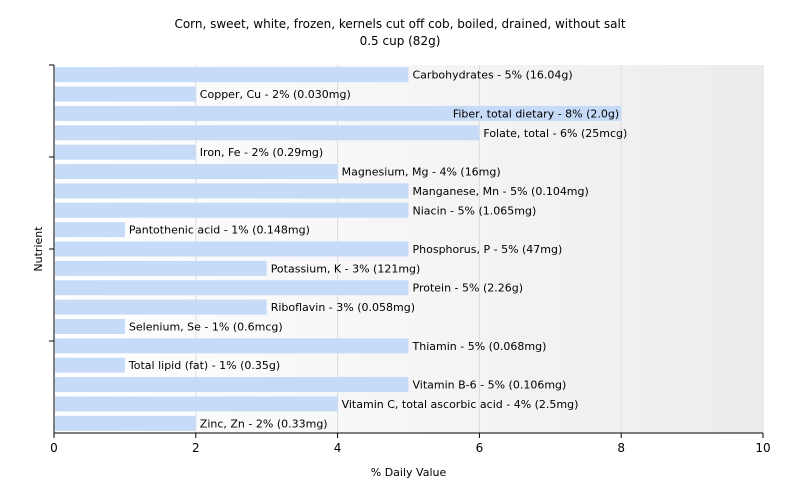 Image resolution: width=800 pixels, height=500 pixels. Describe the element at coordinates (762, 448) in the screenshot. I see `x-tick-label: 10` at that location.